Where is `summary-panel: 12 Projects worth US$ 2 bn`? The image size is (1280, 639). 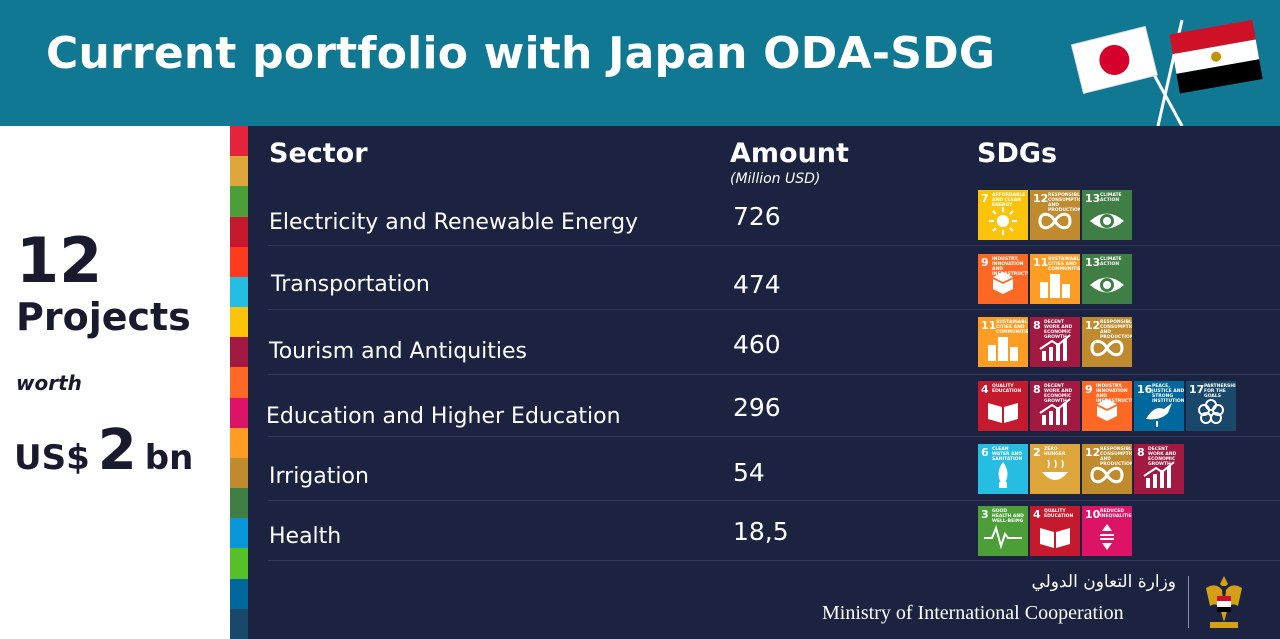
summary-panel: 12 Projects worth US$ 2 bn is located at coordinates (115, 382).